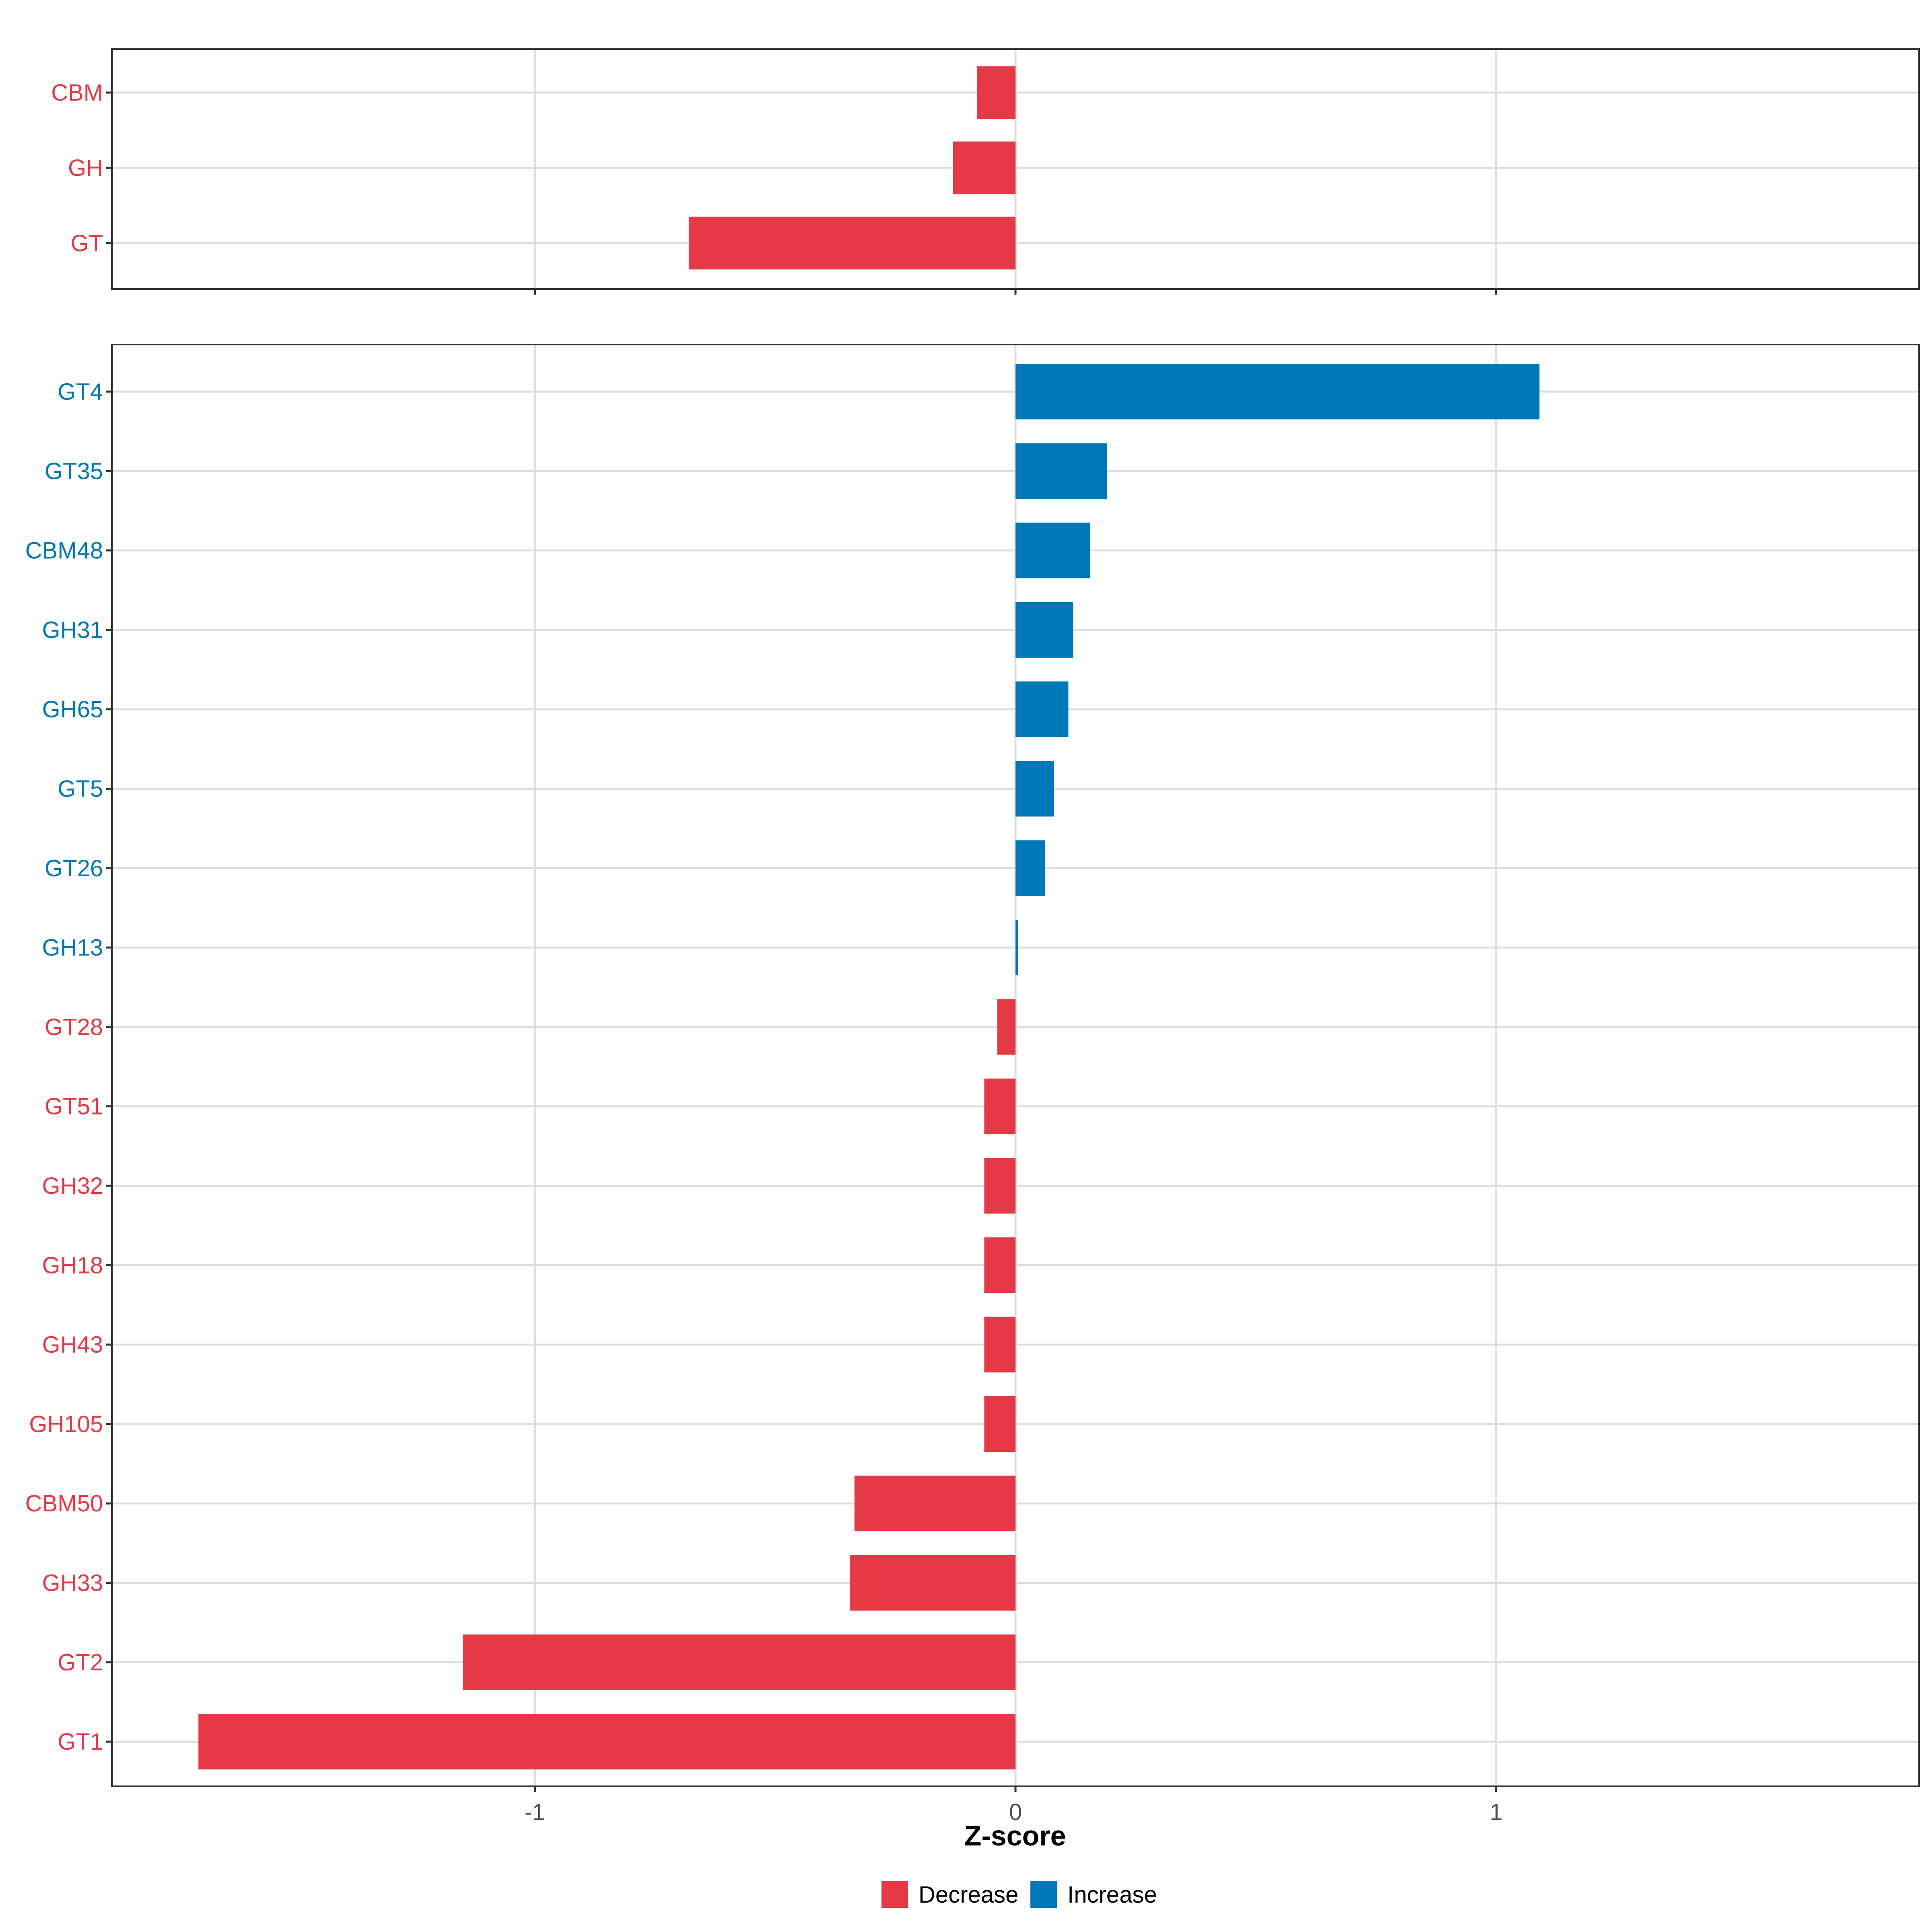 This screenshot has width=1932, height=1932. Describe the element at coordinates (1044, 630) in the screenshot. I see `bar-gh31` at that location.